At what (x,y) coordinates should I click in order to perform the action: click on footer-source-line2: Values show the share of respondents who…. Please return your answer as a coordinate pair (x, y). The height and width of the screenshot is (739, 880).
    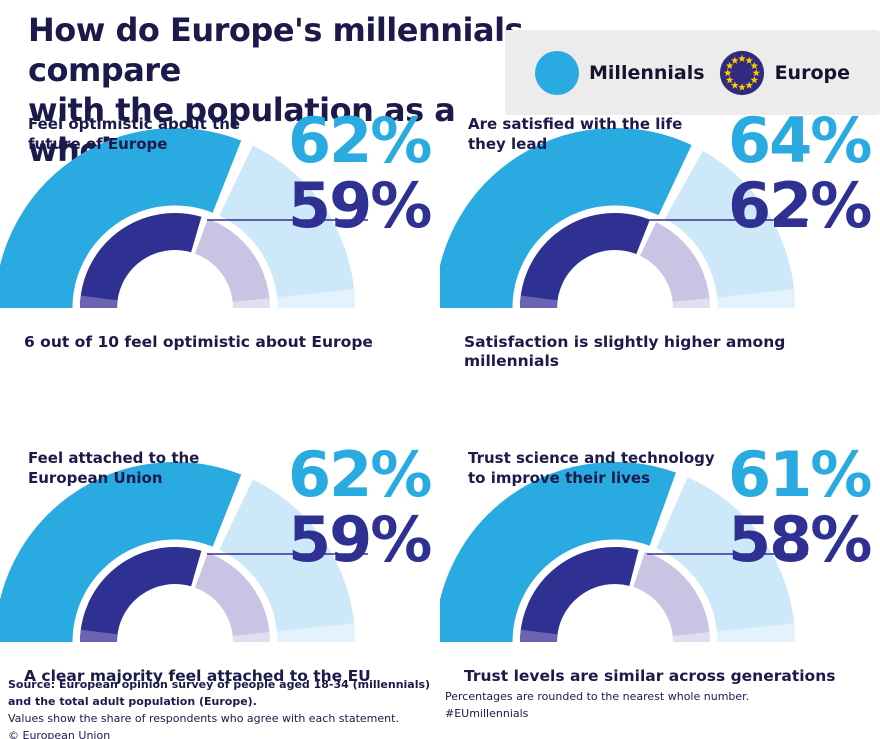
    Looking at the image, I should click on (203, 719).